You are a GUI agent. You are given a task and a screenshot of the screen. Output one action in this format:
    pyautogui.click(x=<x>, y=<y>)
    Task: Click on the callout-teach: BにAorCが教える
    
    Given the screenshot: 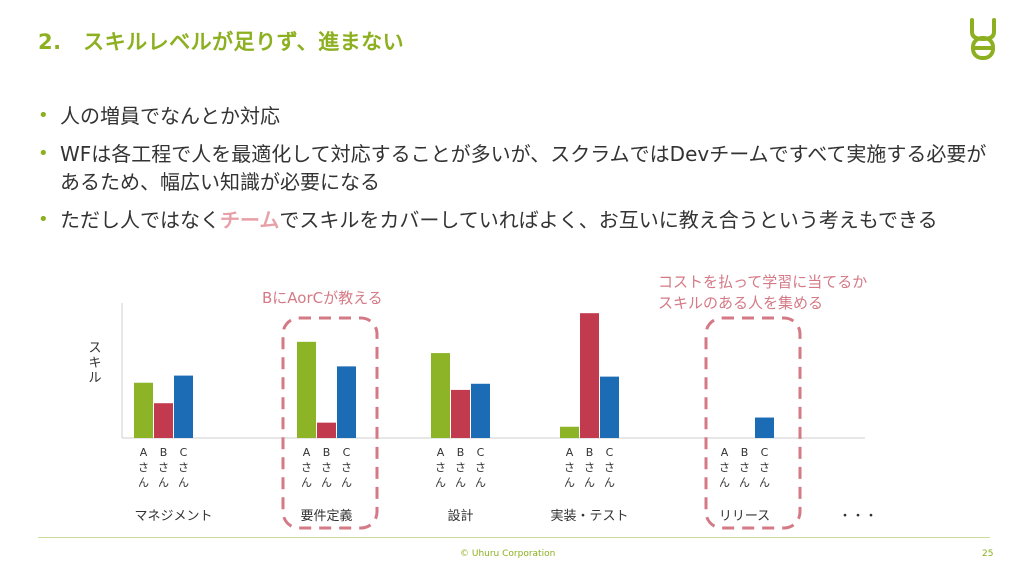 What is the action you would take?
    pyautogui.click(x=322, y=298)
    